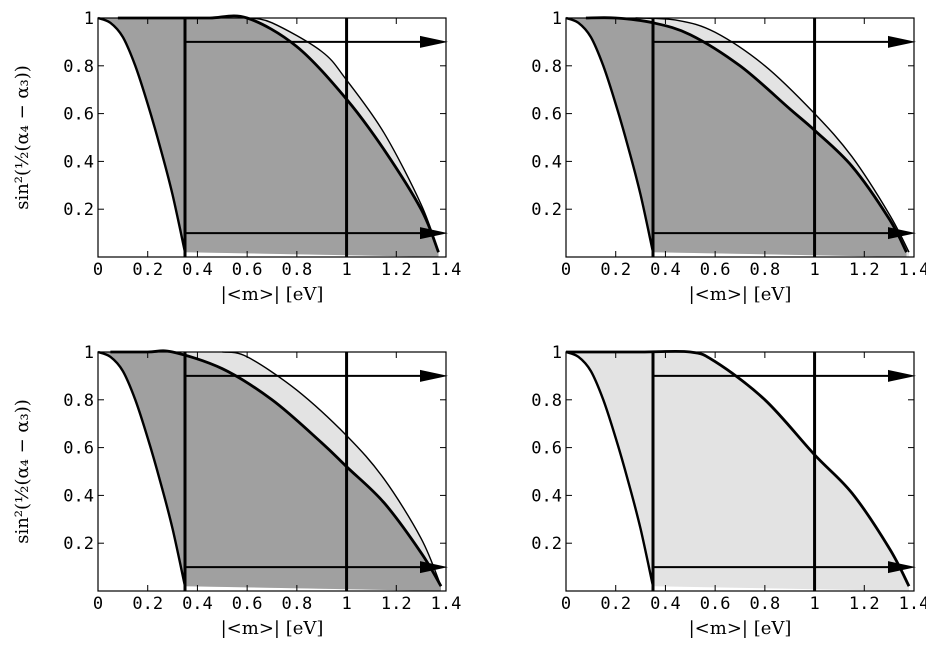 Image resolution: width=926 pixels, height=654 pixels. What do you see at coordinates (772, 135) in the screenshot?
I see `light-boundary-curve` at bounding box center [772, 135].